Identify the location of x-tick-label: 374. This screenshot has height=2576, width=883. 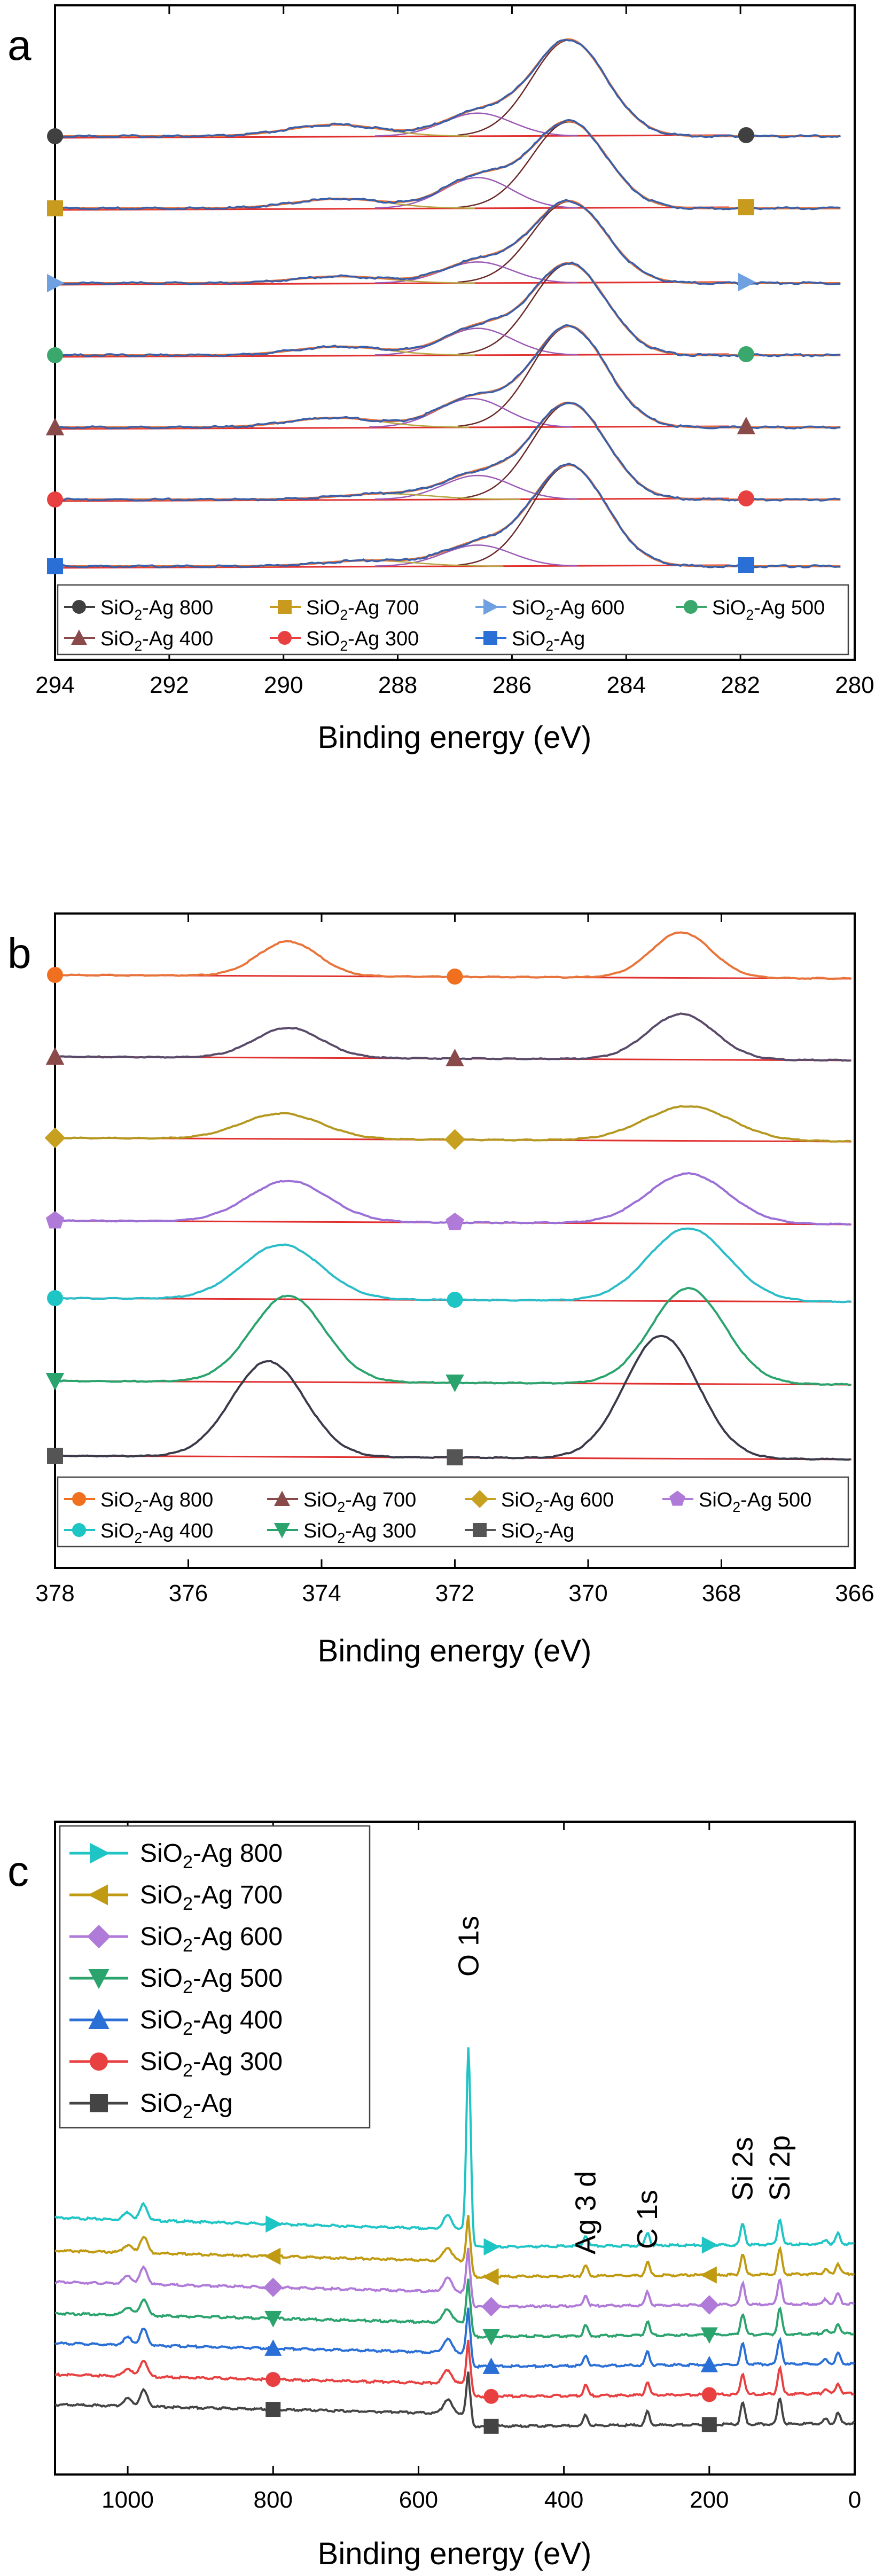
(321, 1593).